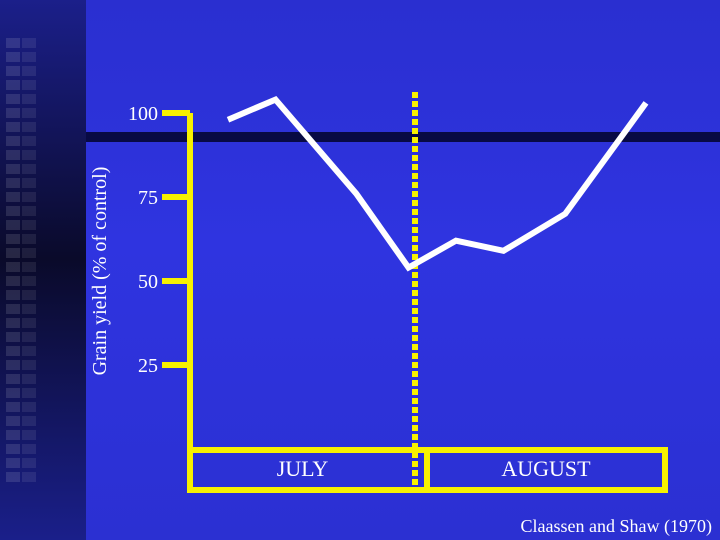 The image size is (720, 540). What do you see at coordinates (13, 262) in the screenshot?
I see `left-square-pattern` at bounding box center [13, 262].